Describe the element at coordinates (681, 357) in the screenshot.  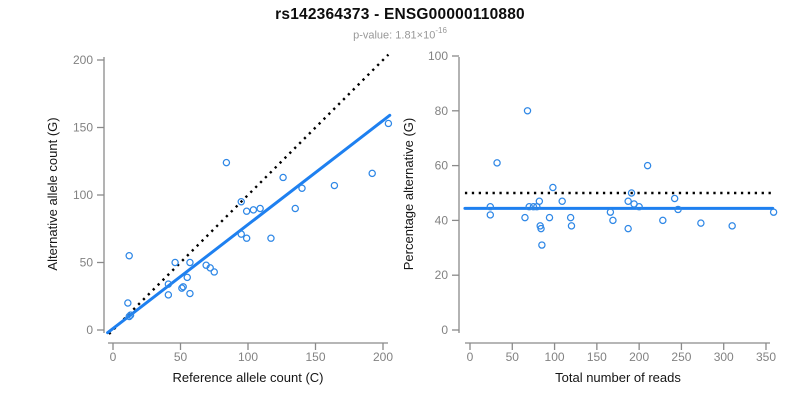
I see `x-tick-label: 250` at that location.